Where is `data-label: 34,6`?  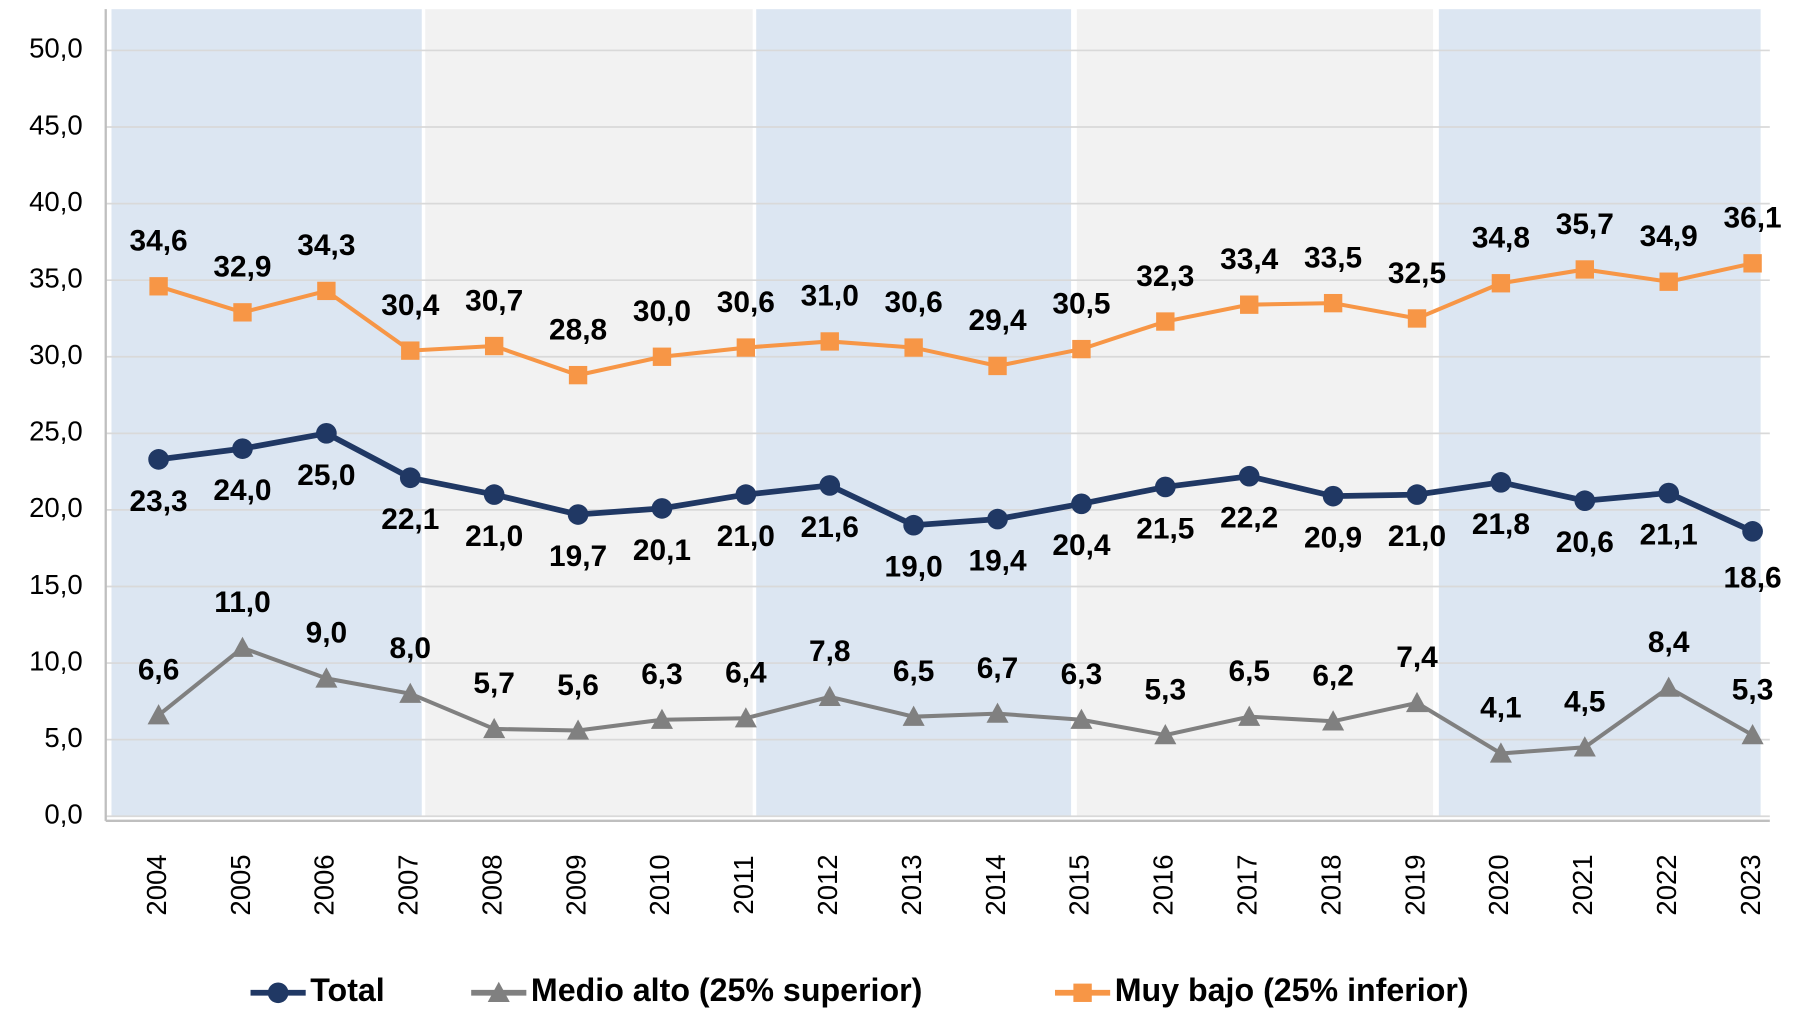
data-label: 34,6 is located at coordinates (159, 241).